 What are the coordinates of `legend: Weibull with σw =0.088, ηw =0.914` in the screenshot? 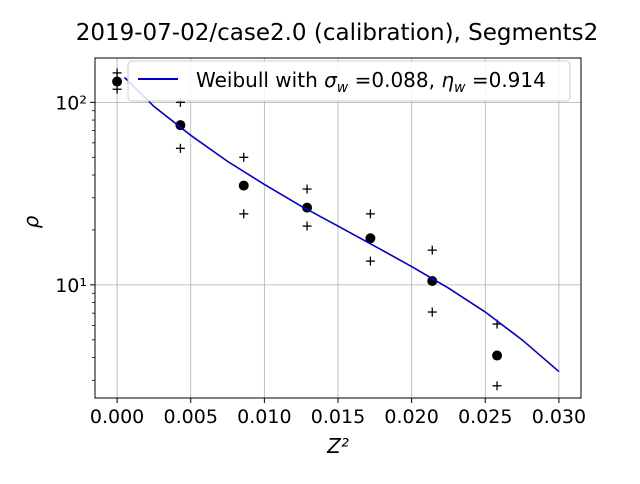 It's located at (349, 81).